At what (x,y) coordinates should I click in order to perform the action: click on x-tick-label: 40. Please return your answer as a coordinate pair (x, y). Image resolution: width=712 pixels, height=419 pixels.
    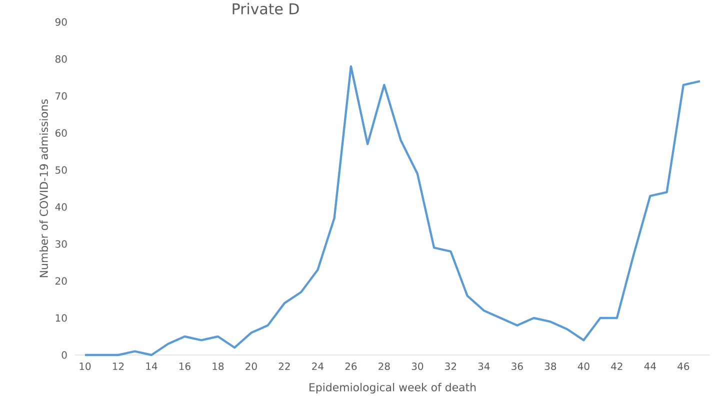
    Looking at the image, I should click on (584, 366).